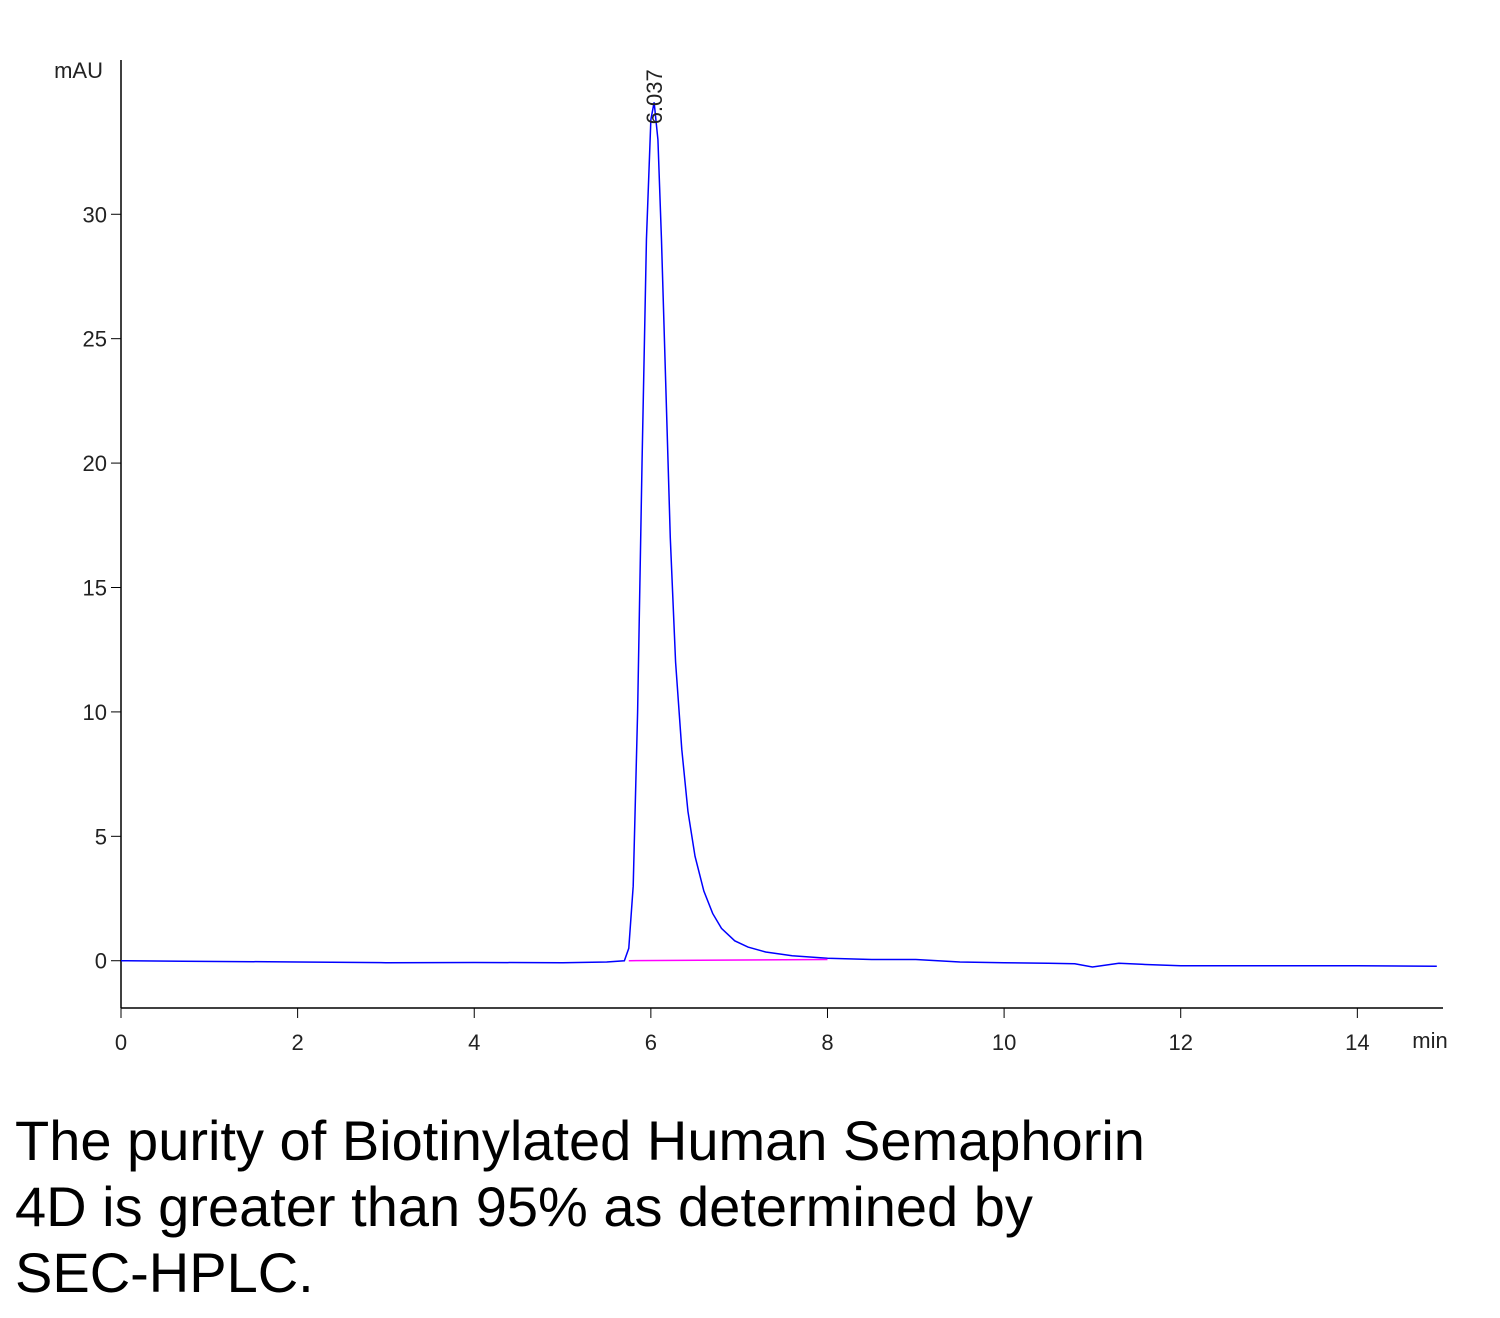 The width and height of the screenshot is (1500, 1318). Describe the element at coordinates (651, 1042) in the screenshot. I see `x-tick-label: 6` at that location.